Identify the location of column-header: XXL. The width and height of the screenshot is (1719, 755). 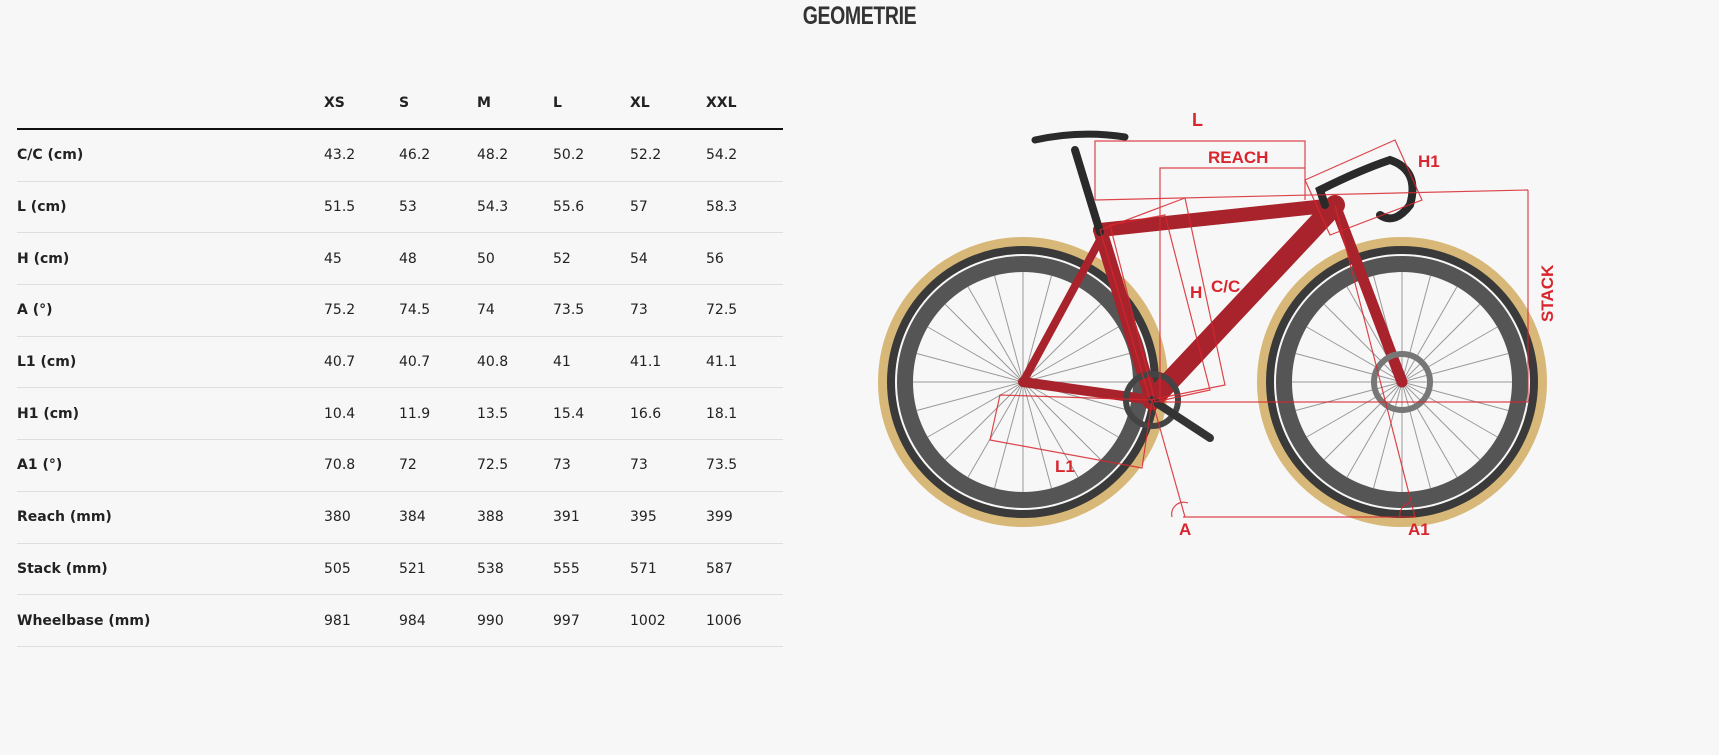
(721, 103).